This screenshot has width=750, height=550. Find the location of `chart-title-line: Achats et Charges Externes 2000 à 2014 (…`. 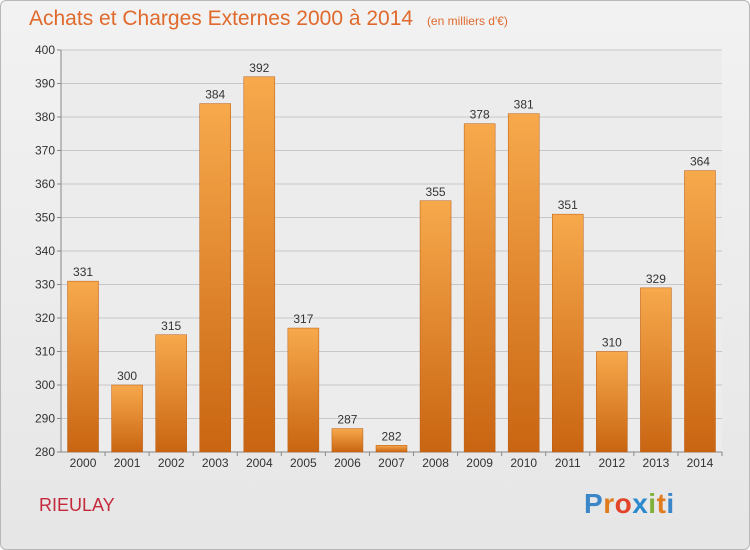

chart-title-line: Achats et Charges Externes 2000 à 2014 (… is located at coordinates (268, 19).